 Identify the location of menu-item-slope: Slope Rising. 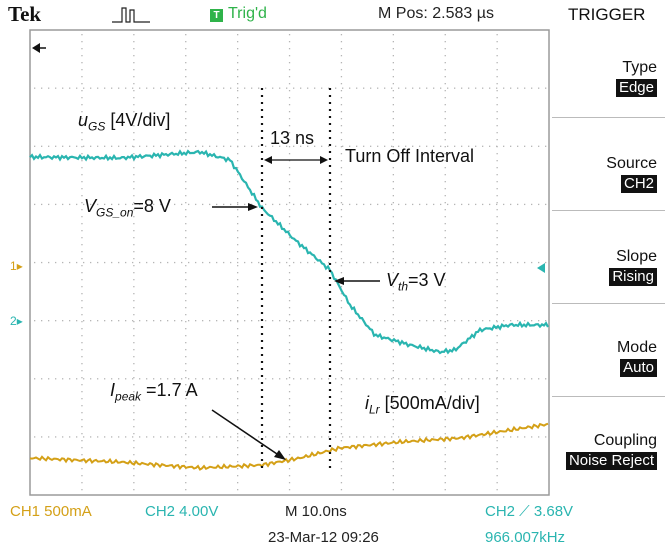
(608, 257).